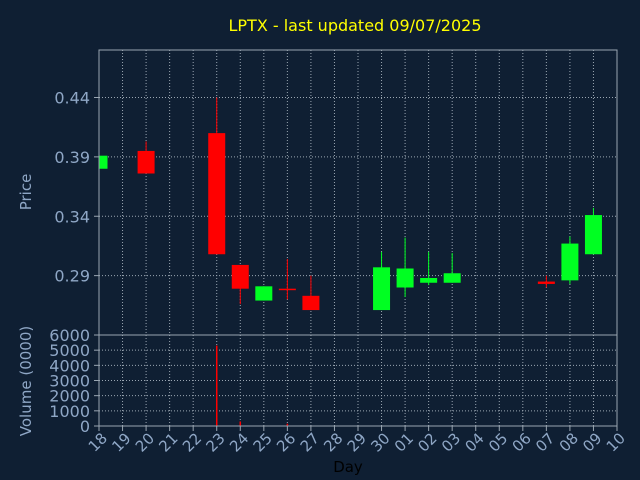 The image size is (640, 480). Describe the element at coordinates (69, 411) in the screenshot. I see `volume-tick-label: 1000` at that location.